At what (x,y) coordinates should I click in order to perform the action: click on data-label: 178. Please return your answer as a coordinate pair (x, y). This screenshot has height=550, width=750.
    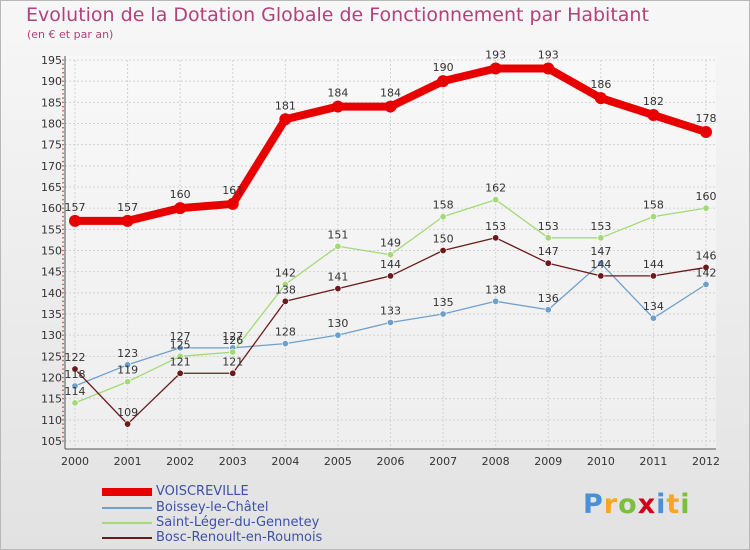
    Looking at the image, I should click on (706, 118).